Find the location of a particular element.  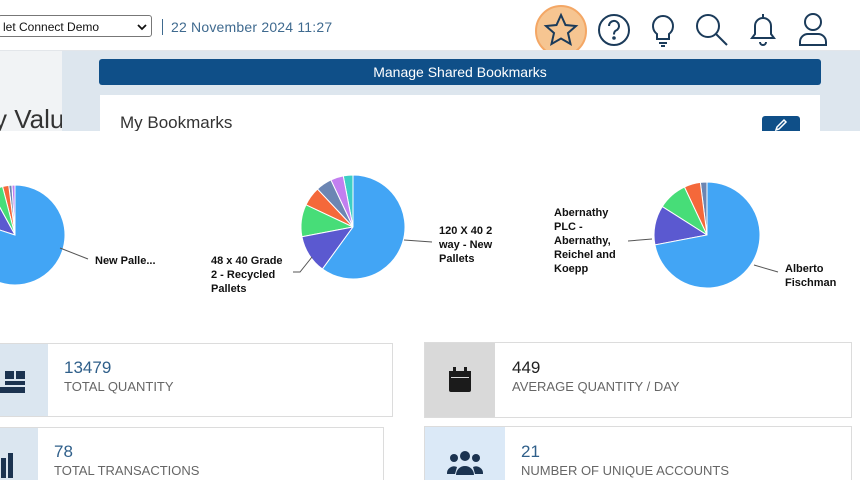

stat-label: TOTAL TRANSACTIONS is located at coordinates (127, 470).